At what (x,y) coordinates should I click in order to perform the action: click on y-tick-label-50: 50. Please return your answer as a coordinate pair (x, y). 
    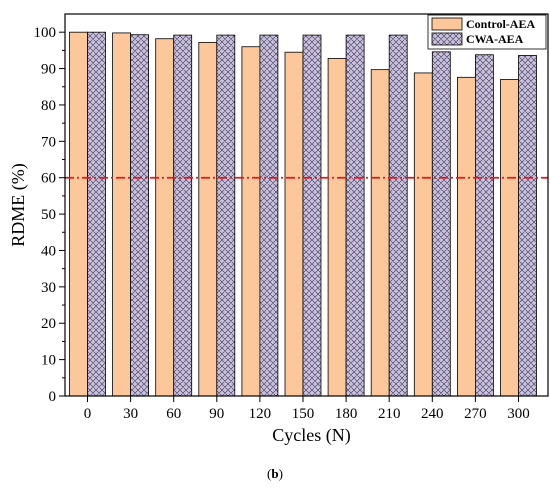
    Looking at the image, I should click on (48, 215).